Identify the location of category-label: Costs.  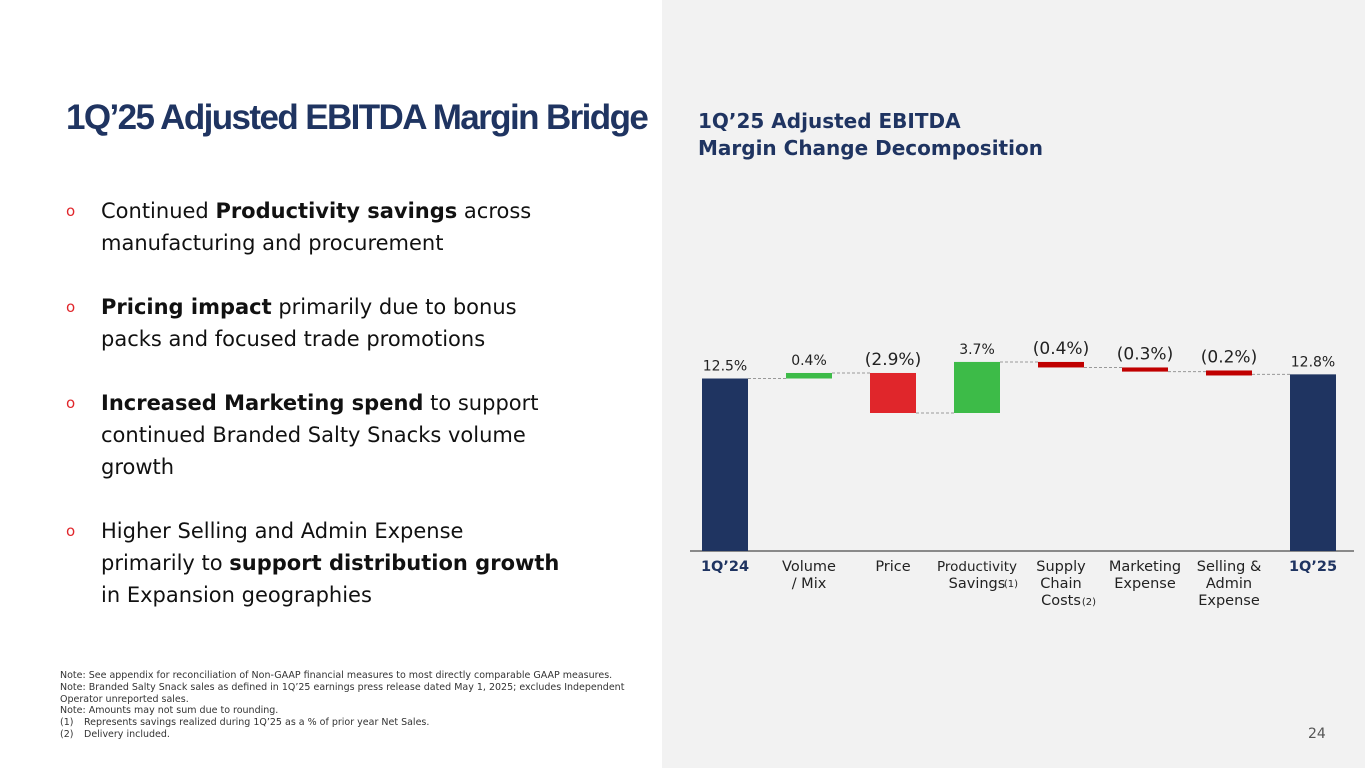
(1061, 601).